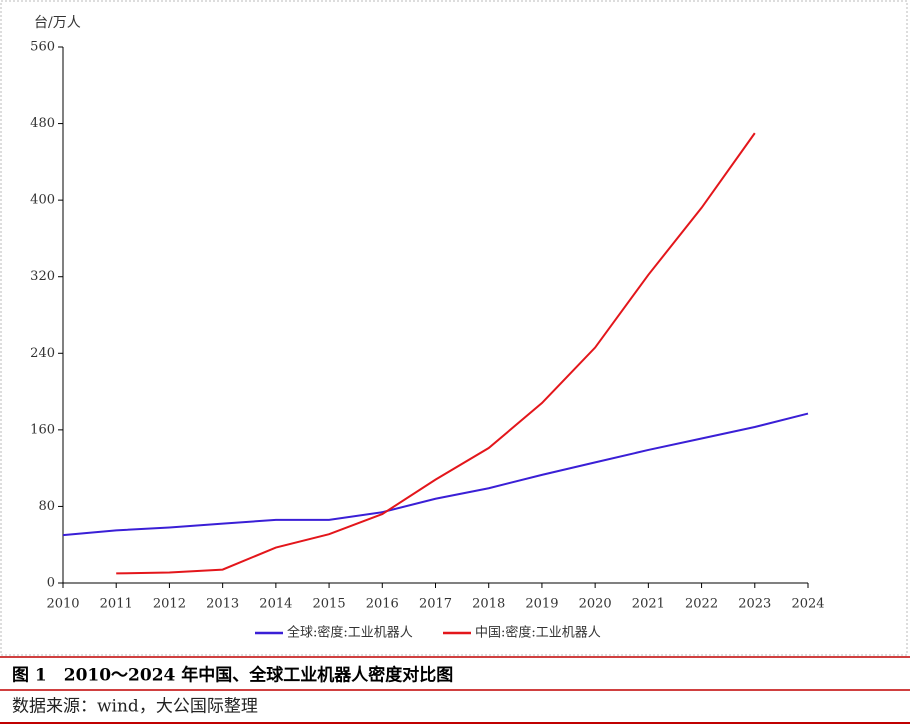 The width and height of the screenshot is (910, 728). What do you see at coordinates (275, 604) in the screenshot?
I see `x-tick-label: 2014` at bounding box center [275, 604].